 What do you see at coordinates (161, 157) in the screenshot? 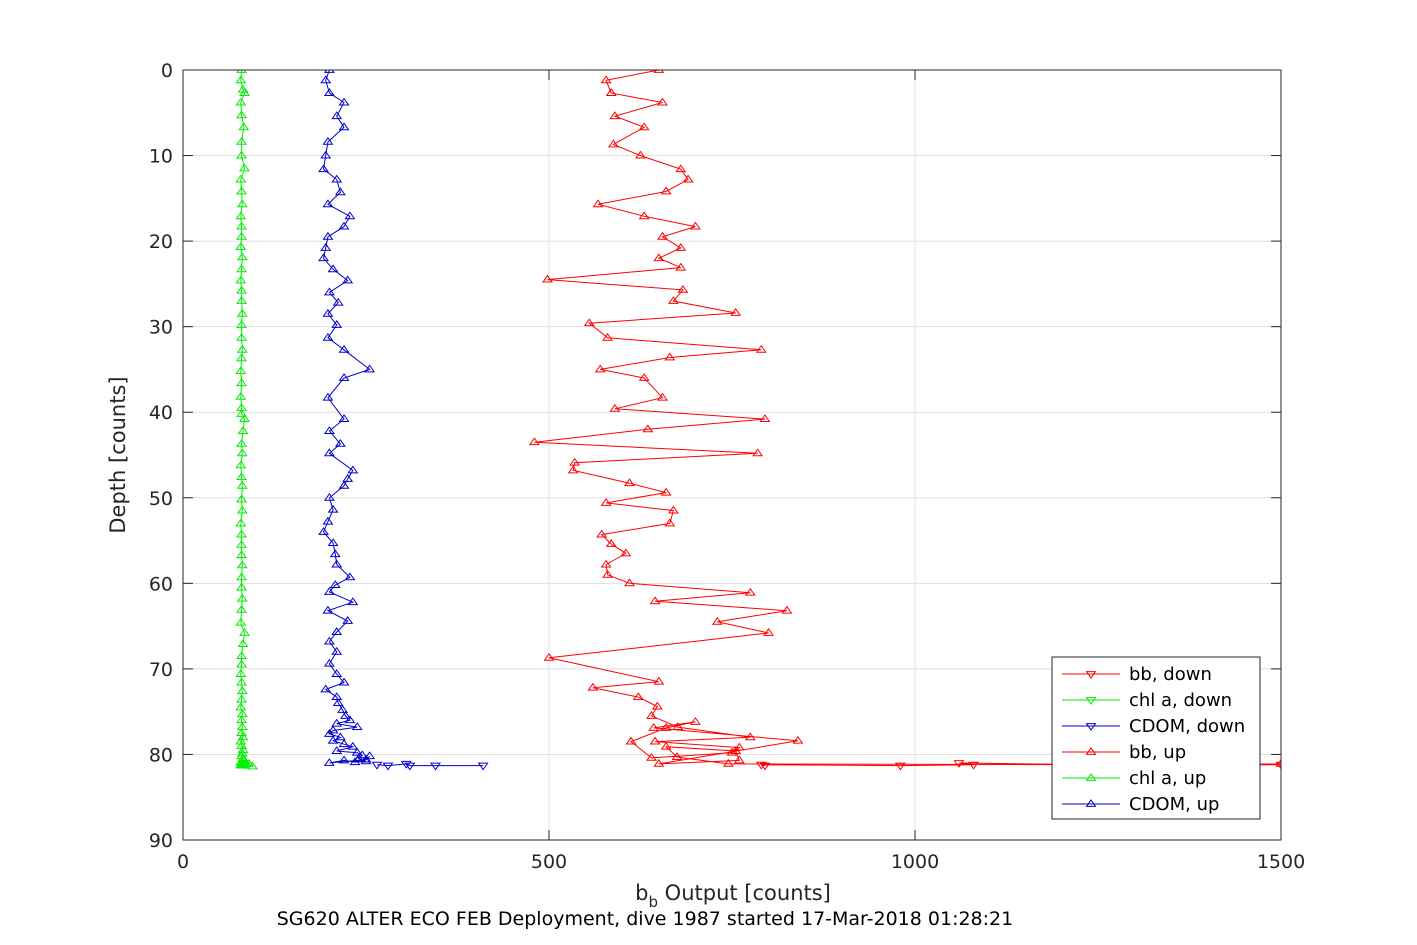
I see `y-tick-label: 10` at bounding box center [161, 157].